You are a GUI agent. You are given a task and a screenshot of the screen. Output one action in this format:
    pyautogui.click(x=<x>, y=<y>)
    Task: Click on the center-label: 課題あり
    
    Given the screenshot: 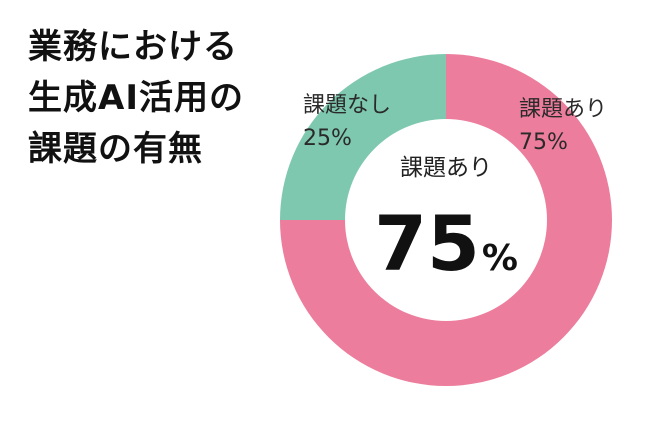 What is the action you would take?
    pyautogui.click(x=446, y=168)
    